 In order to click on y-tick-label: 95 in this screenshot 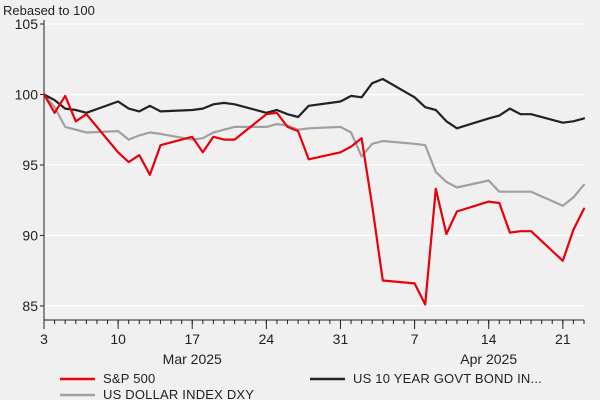, I will do `click(30, 165)`.